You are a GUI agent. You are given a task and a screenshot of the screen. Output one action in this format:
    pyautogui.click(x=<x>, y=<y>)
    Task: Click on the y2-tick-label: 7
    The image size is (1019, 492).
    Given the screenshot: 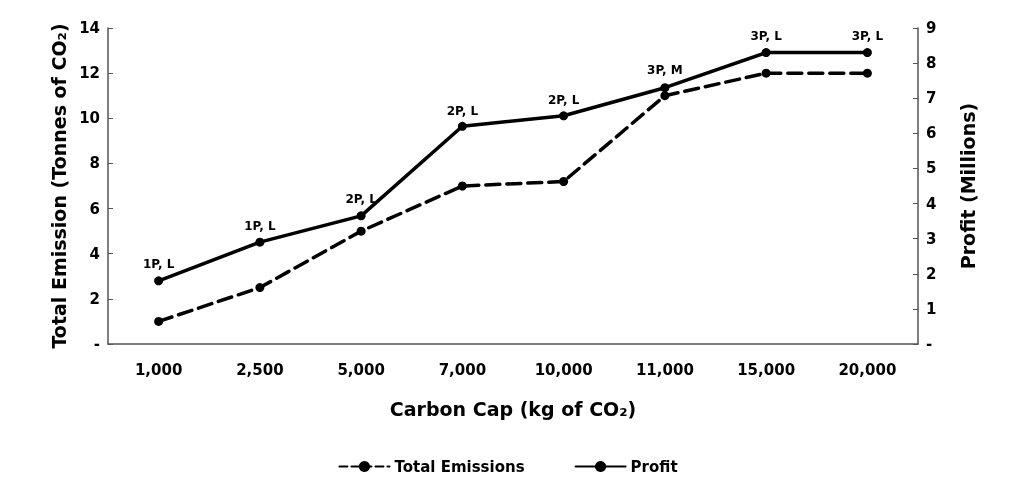 What is the action you would take?
    pyautogui.click(x=931, y=98)
    